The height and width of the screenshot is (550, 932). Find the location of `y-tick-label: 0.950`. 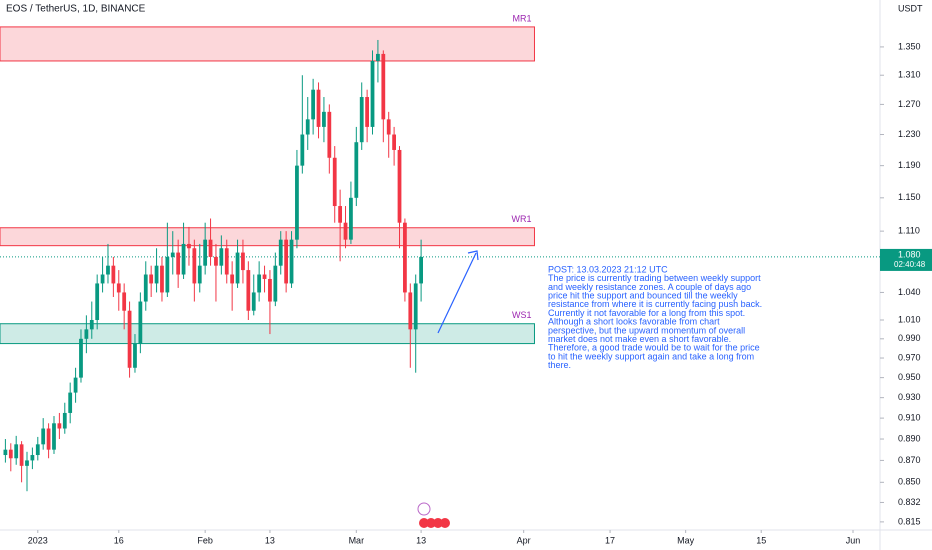

y-tick-label: 0.950 is located at coordinates (909, 377).